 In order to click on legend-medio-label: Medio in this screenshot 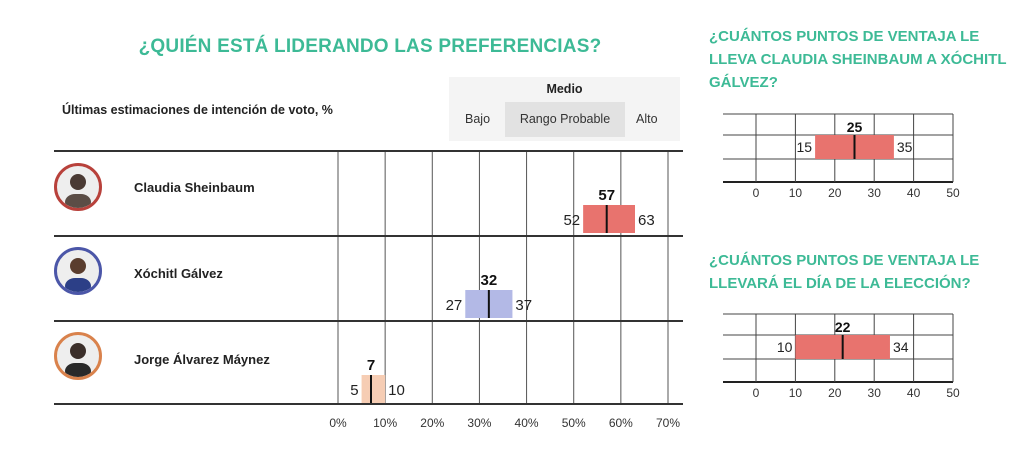, I will do `click(564, 89)`.